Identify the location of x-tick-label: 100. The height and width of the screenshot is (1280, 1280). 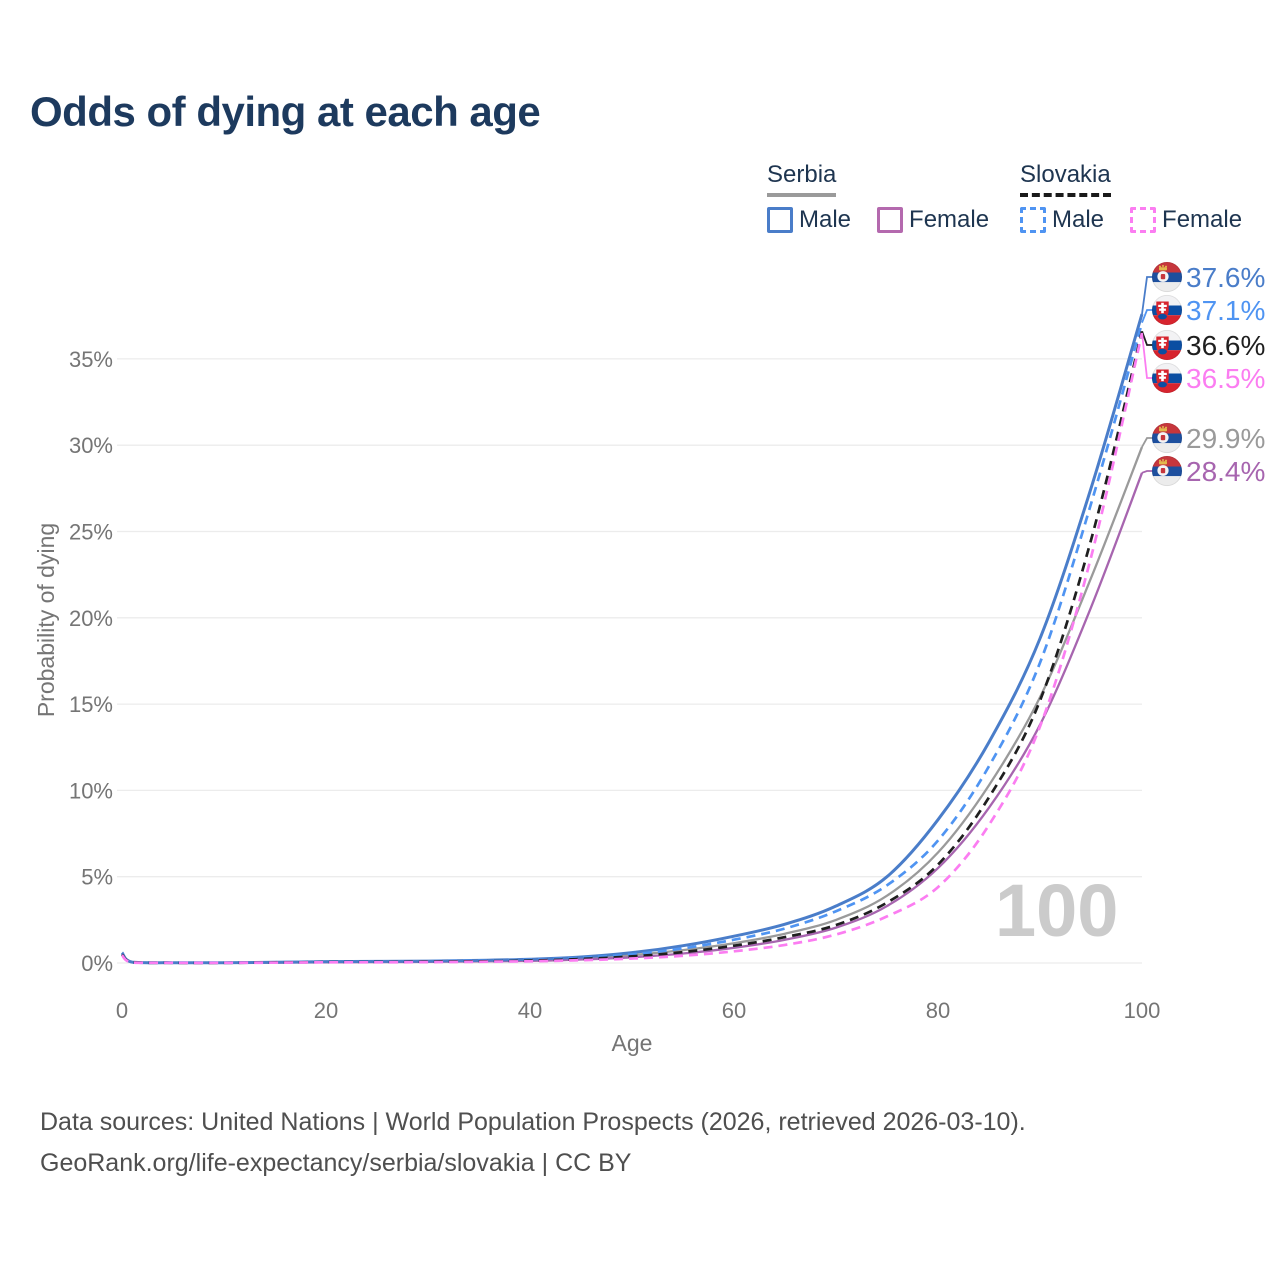
(1142, 1010).